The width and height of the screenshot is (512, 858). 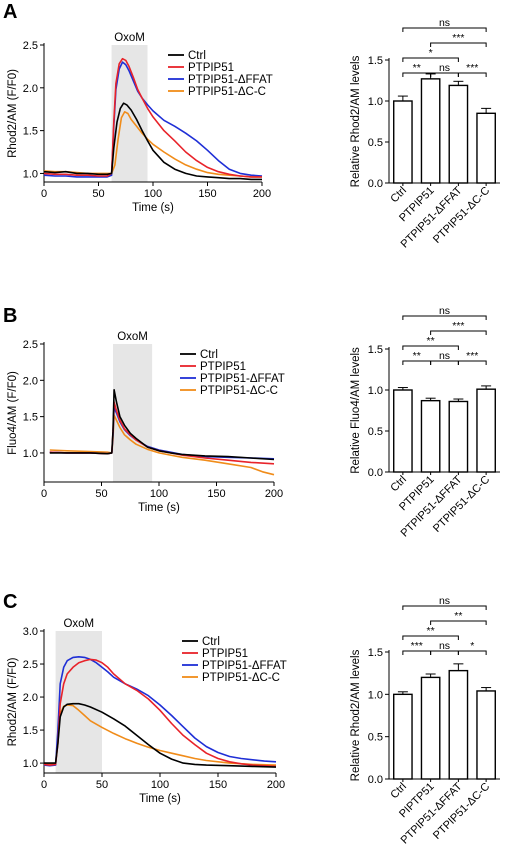 What do you see at coordinates (458, 616) in the screenshot?
I see `sig-label-1: **` at bounding box center [458, 616].